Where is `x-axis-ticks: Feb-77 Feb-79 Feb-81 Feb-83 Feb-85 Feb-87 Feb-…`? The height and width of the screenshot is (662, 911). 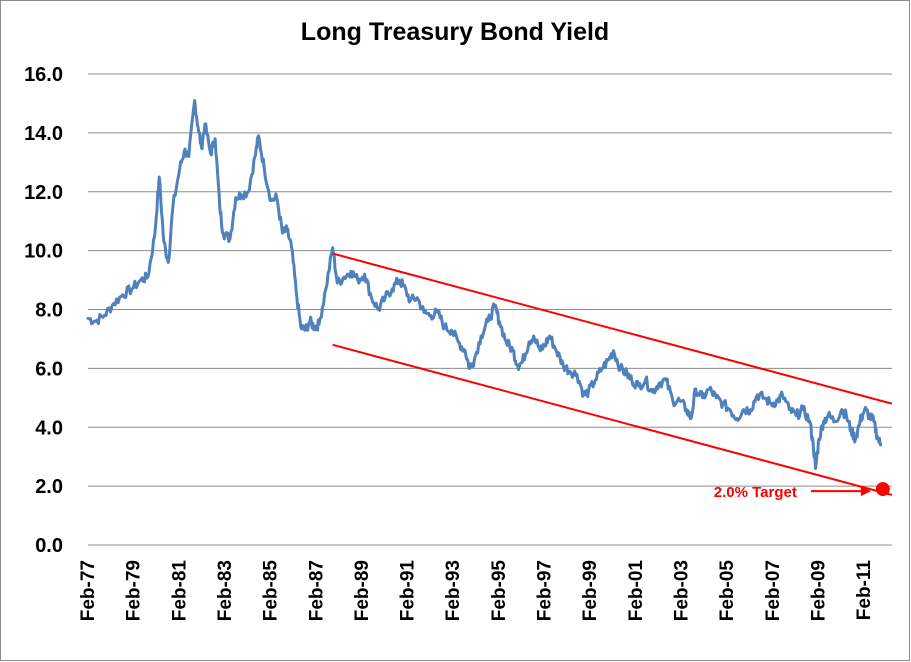 x-axis-ticks: Feb-77 Feb-79 Feb-81 Feb-83 Feb-85 Feb-87 Feb-… is located at coordinates (476, 591).